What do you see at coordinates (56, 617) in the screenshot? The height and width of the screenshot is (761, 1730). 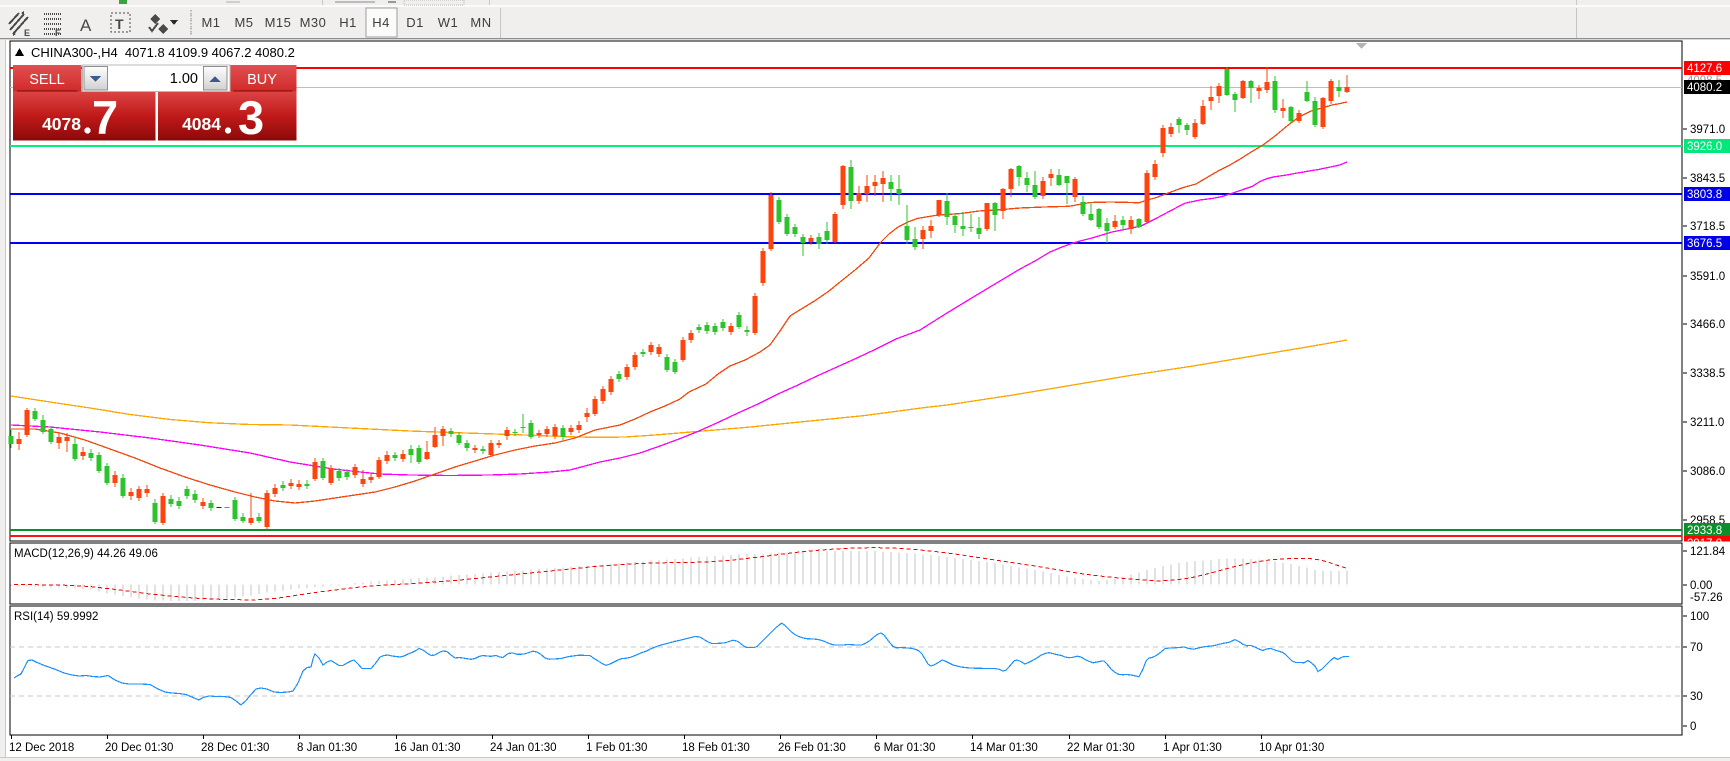 I see `svg-text: RSI(14) 59.9992` at bounding box center [56, 617].